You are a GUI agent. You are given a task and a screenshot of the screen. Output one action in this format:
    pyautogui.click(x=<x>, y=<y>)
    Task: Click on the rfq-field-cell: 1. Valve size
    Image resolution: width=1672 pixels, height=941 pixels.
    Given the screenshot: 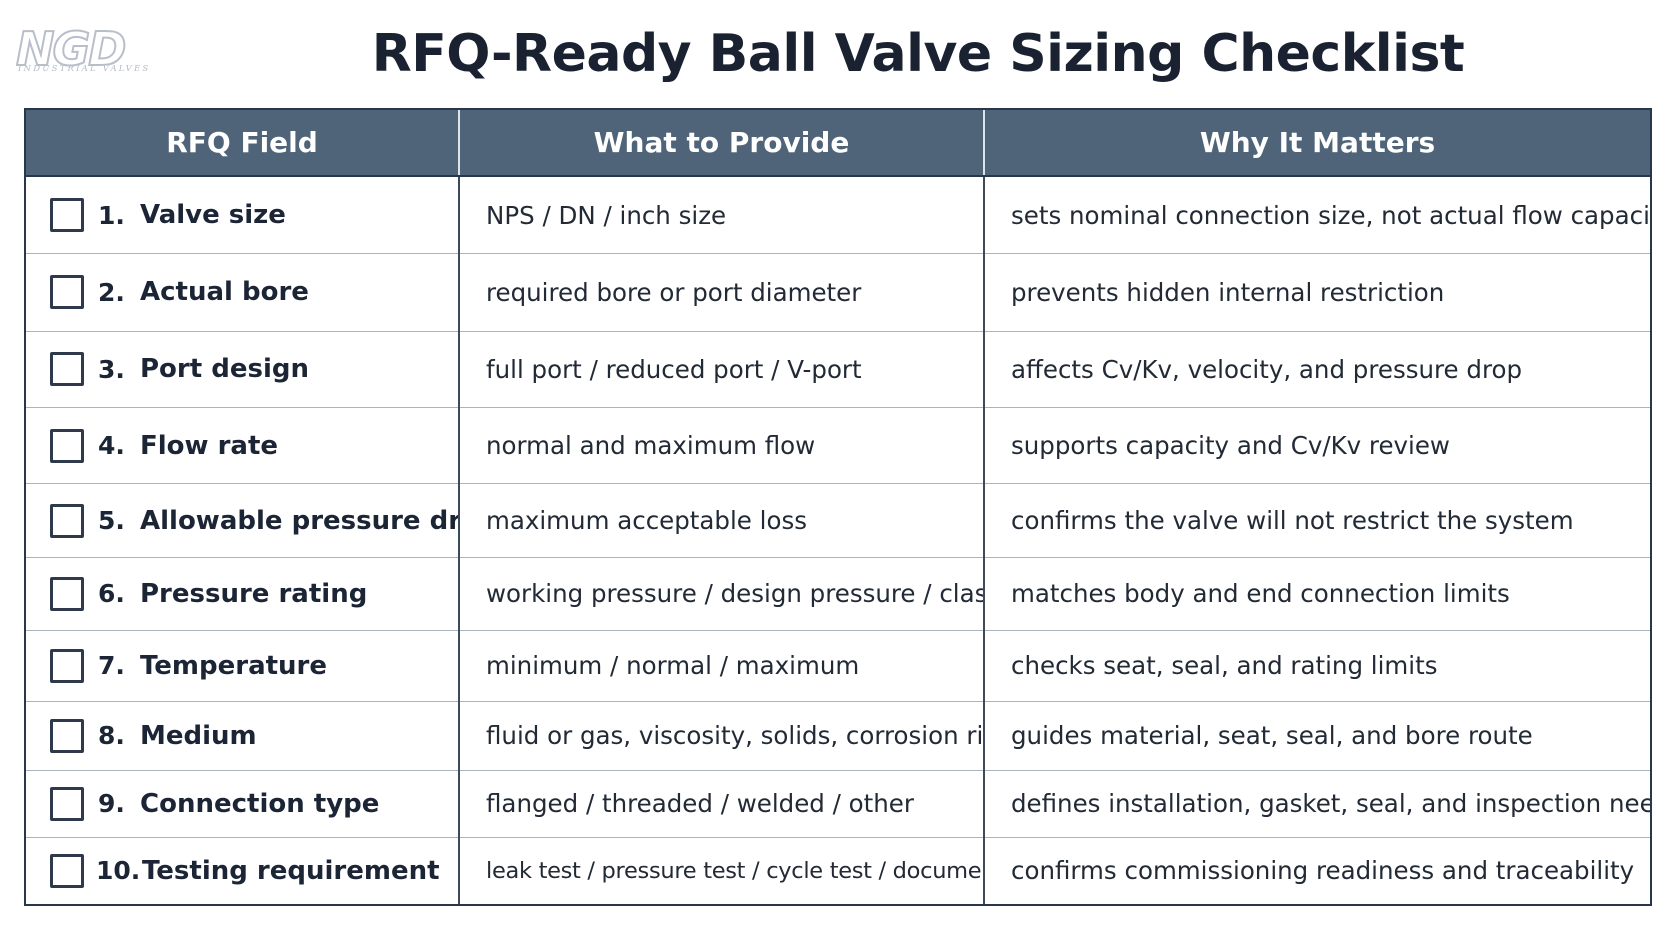 What is the action you would take?
    pyautogui.click(x=243, y=215)
    